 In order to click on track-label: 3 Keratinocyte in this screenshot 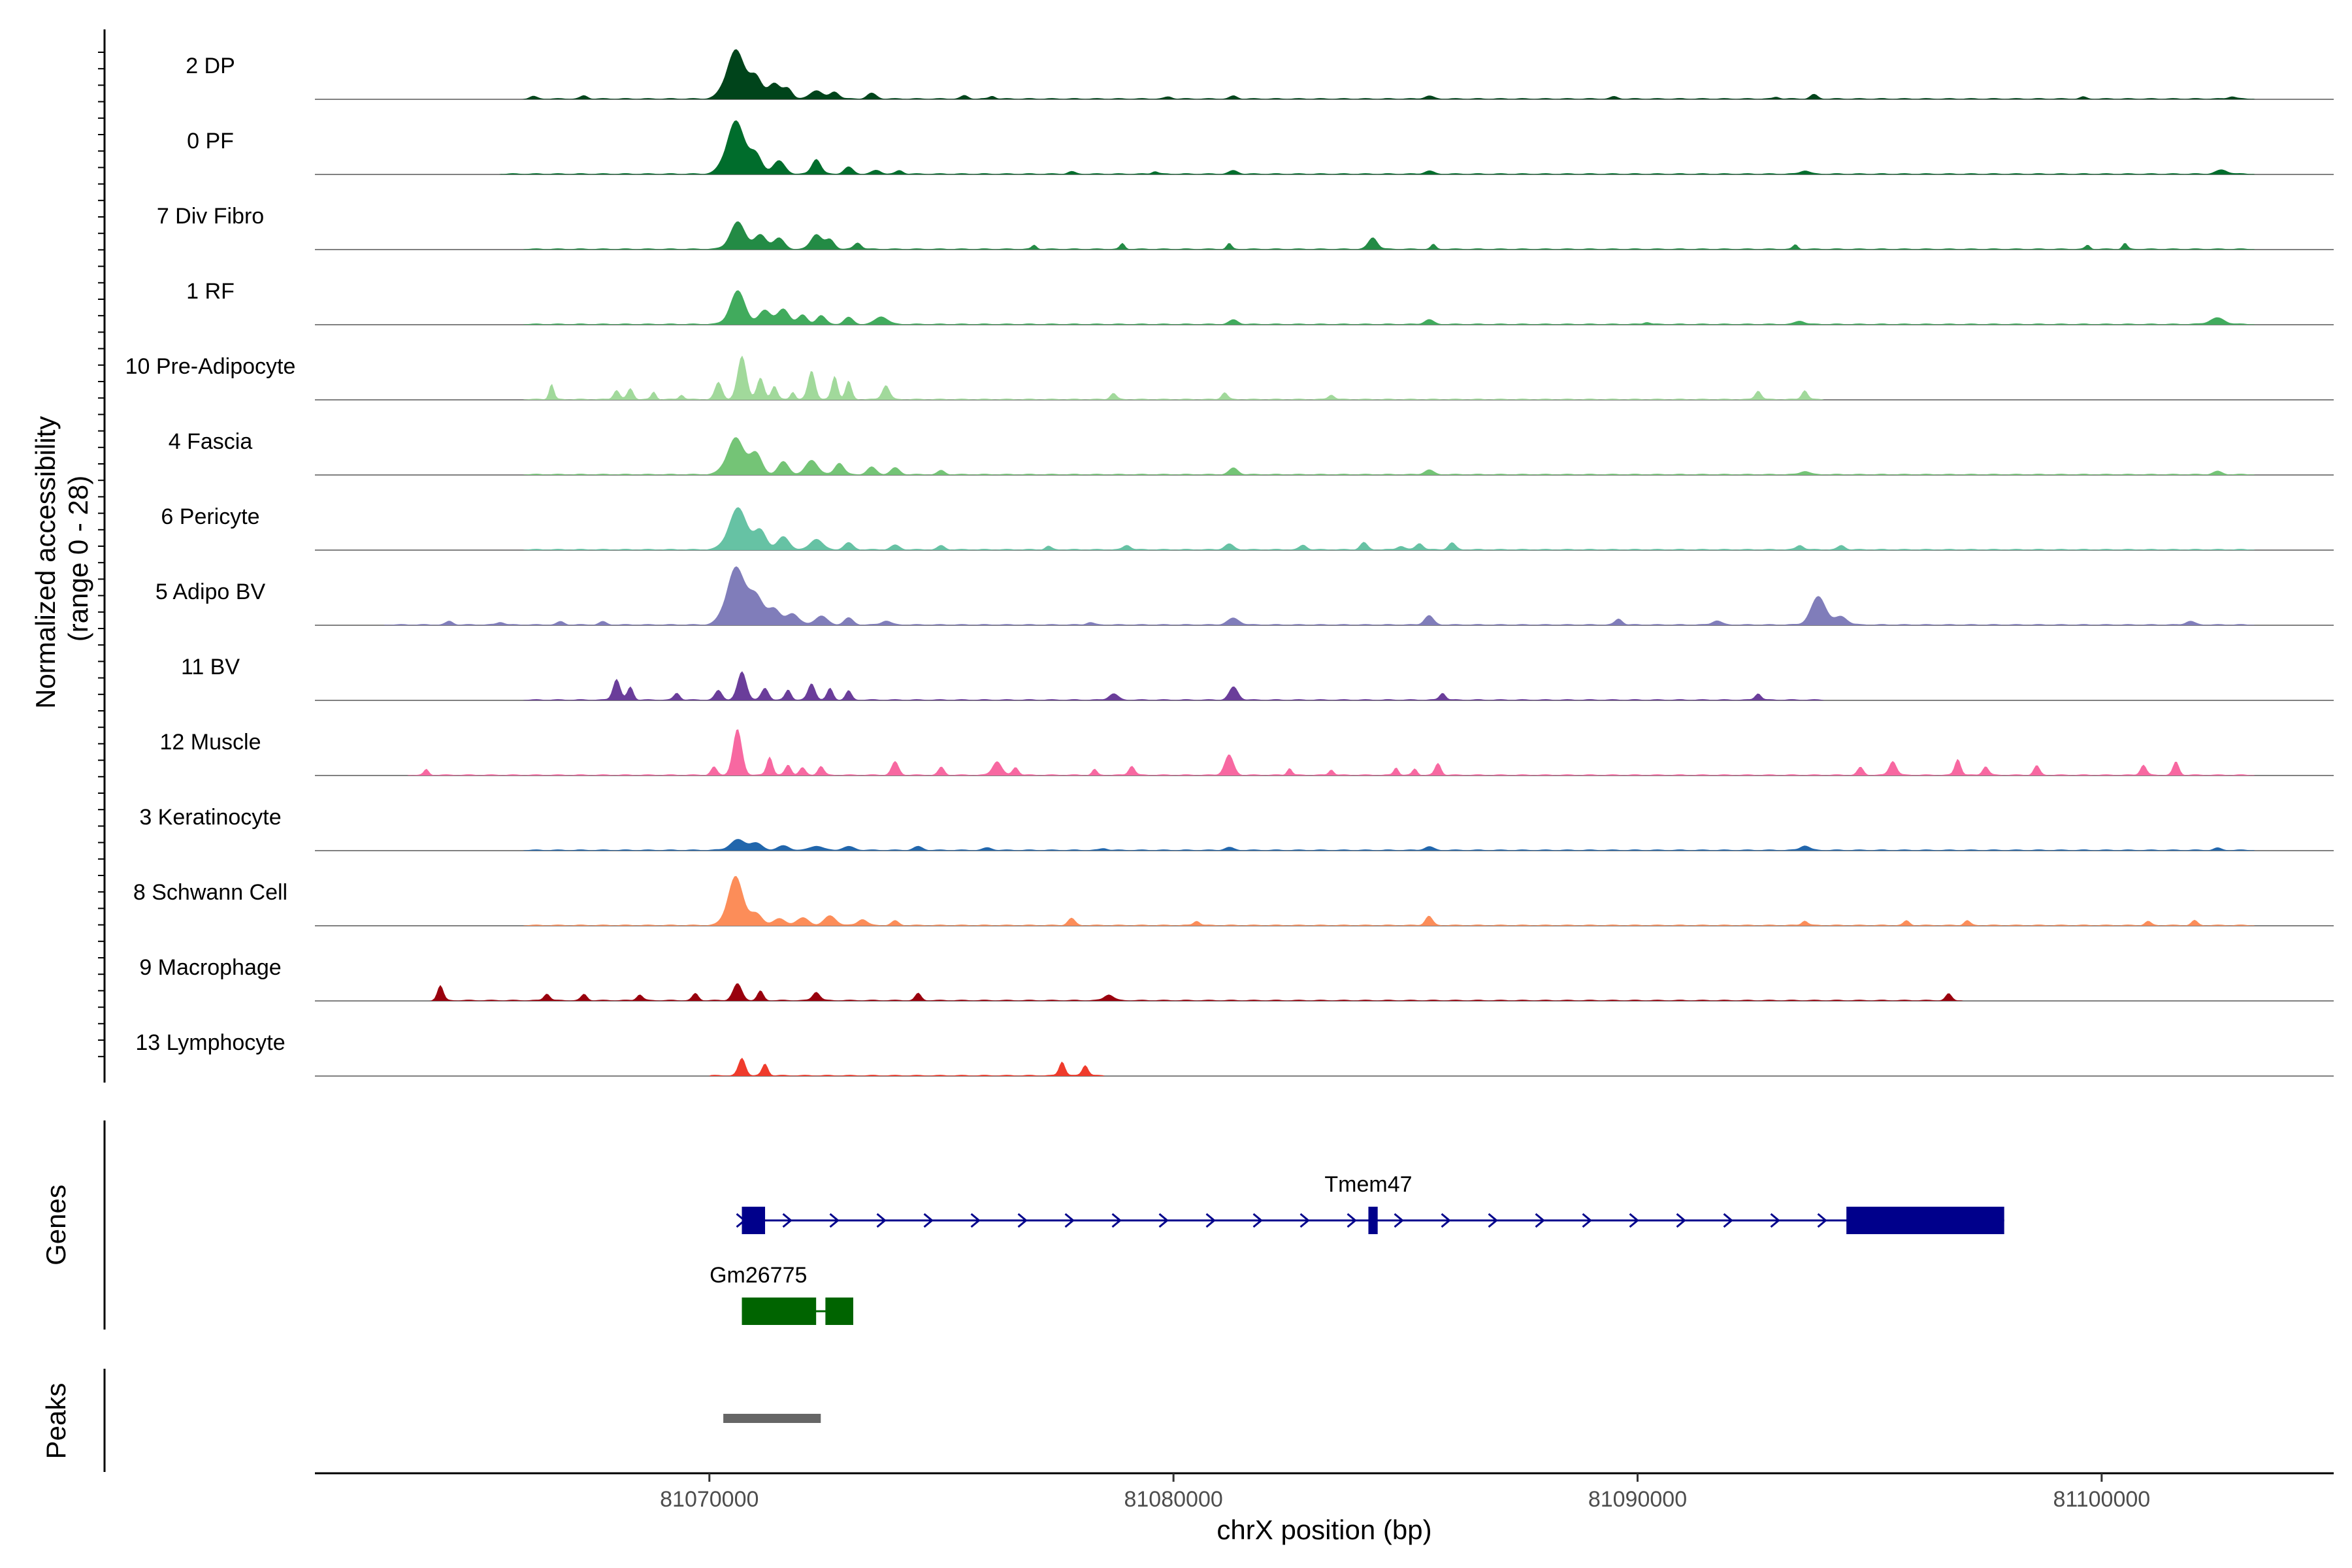, I will do `click(210, 817)`.